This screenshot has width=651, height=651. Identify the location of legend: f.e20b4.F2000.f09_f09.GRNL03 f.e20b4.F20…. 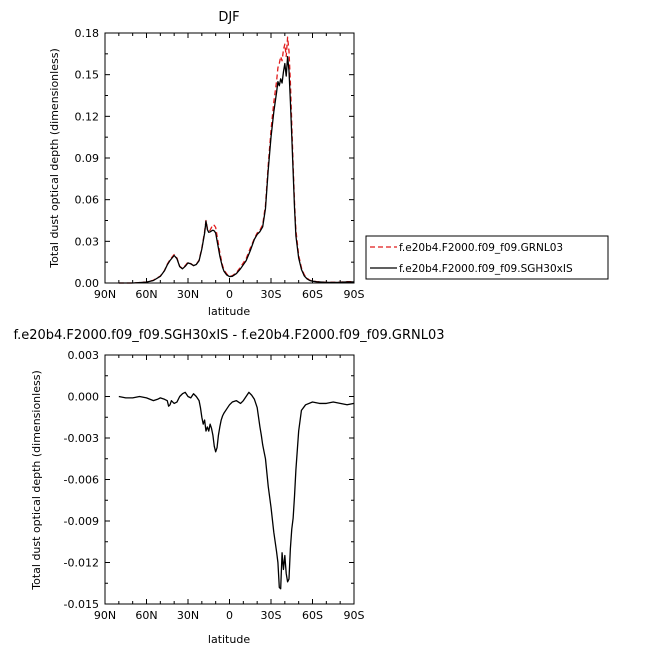
(487, 257).